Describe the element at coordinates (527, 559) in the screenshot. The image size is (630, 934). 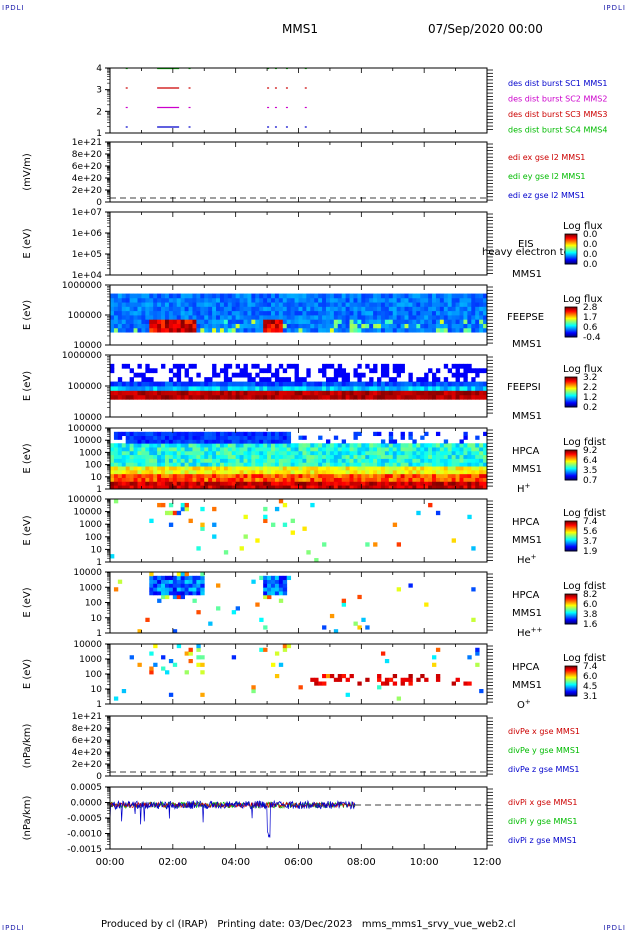
I see `species-label: He+` at that location.